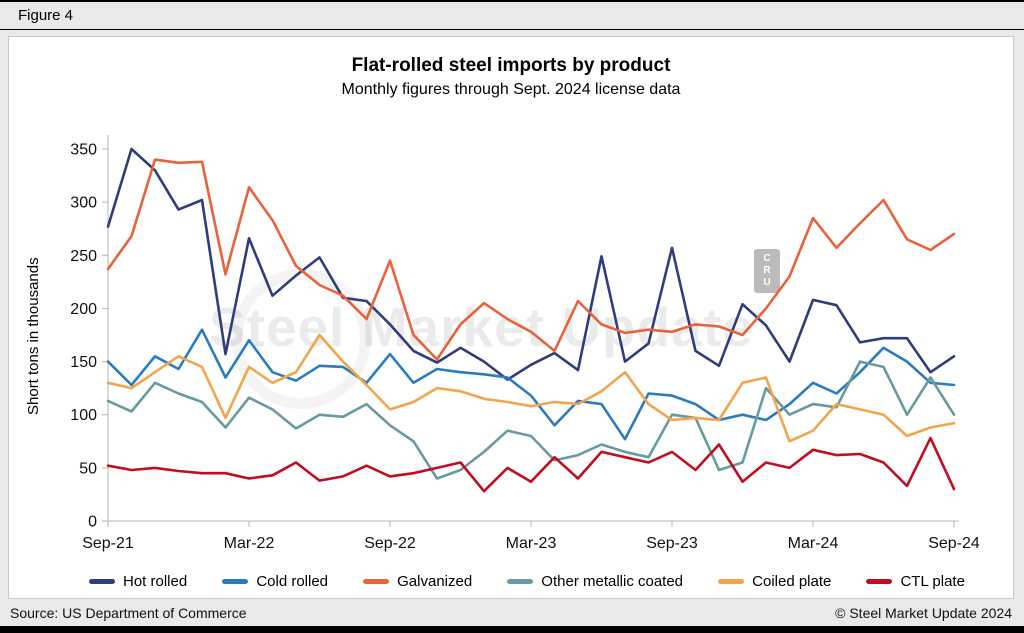 The height and width of the screenshot is (633, 1024). Describe the element at coordinates (249, 543) in the screenshot. I see `svg-text: Mar-22` at that location.